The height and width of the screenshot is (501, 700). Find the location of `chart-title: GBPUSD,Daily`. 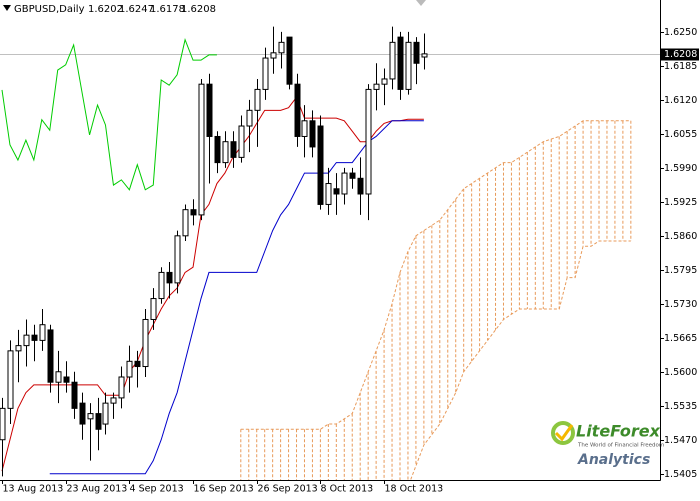

chart-title: GBPUSD,Daily is located at coordinates (49, 9).